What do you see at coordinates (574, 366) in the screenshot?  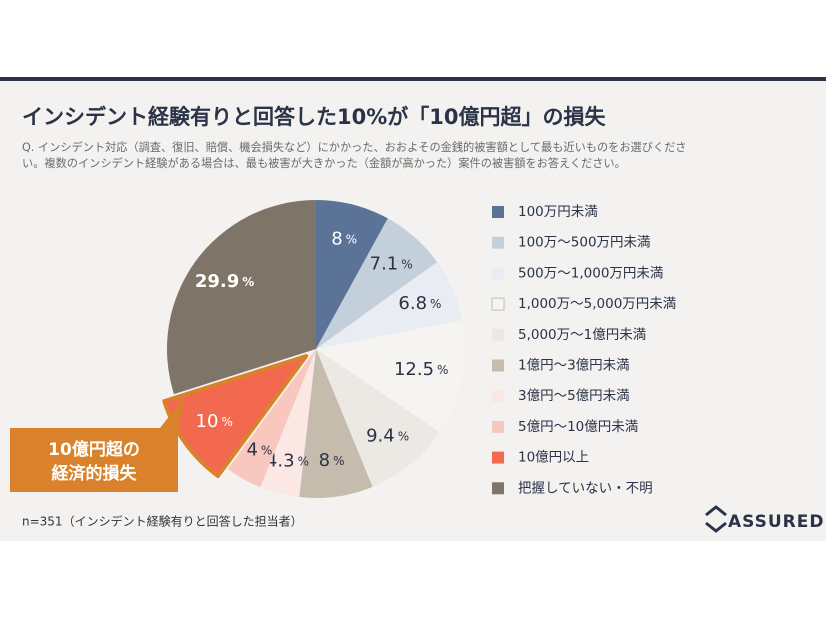 I see `legend-label: 1億円〜3億円未満` at bounding box center [574, 366].